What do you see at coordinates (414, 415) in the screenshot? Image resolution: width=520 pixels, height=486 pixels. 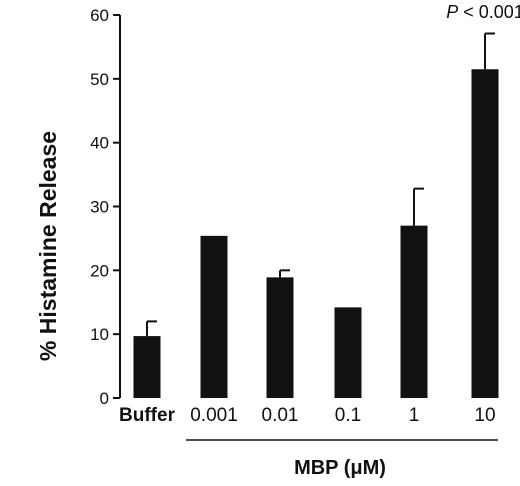 I see `x-category-label: 1` at bounding box center [414, 415].